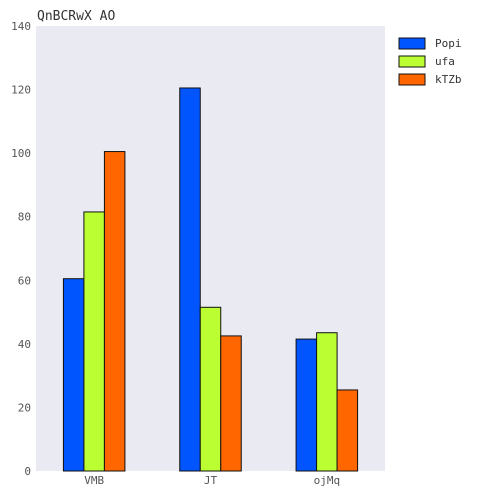 The width and height of the screenshot is (496, 496). What do you see at coordinates (24, 344) in the screenshot?
I see `y-tick-label: 40` at bounding box center [24, 344].